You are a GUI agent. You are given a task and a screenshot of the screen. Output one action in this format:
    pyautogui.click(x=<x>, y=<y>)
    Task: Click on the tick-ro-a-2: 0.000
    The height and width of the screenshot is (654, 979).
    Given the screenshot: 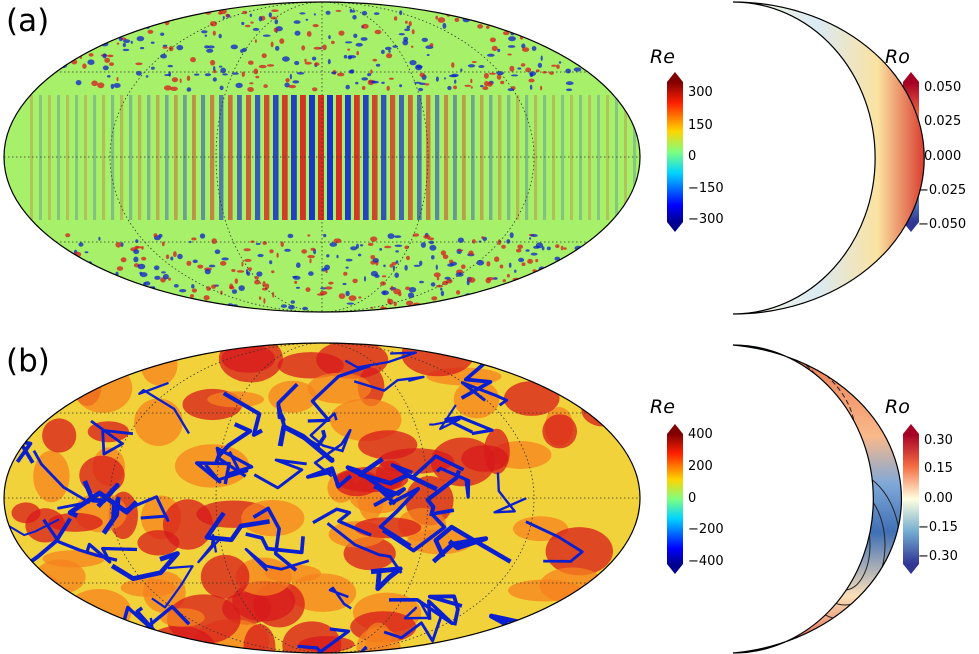 What is the action you would take?
    pyautogui.click(x=943, y=156)
    